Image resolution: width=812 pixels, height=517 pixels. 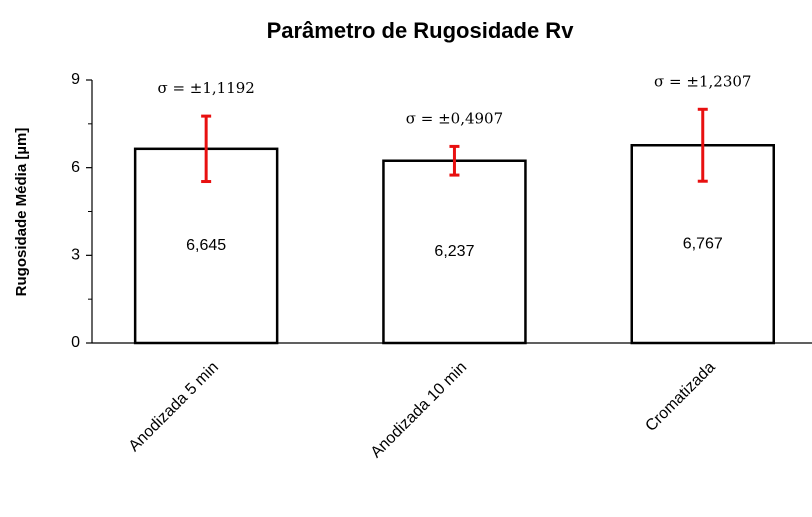 I want to click on value-label: 6,767, so click(x=703, y=243).